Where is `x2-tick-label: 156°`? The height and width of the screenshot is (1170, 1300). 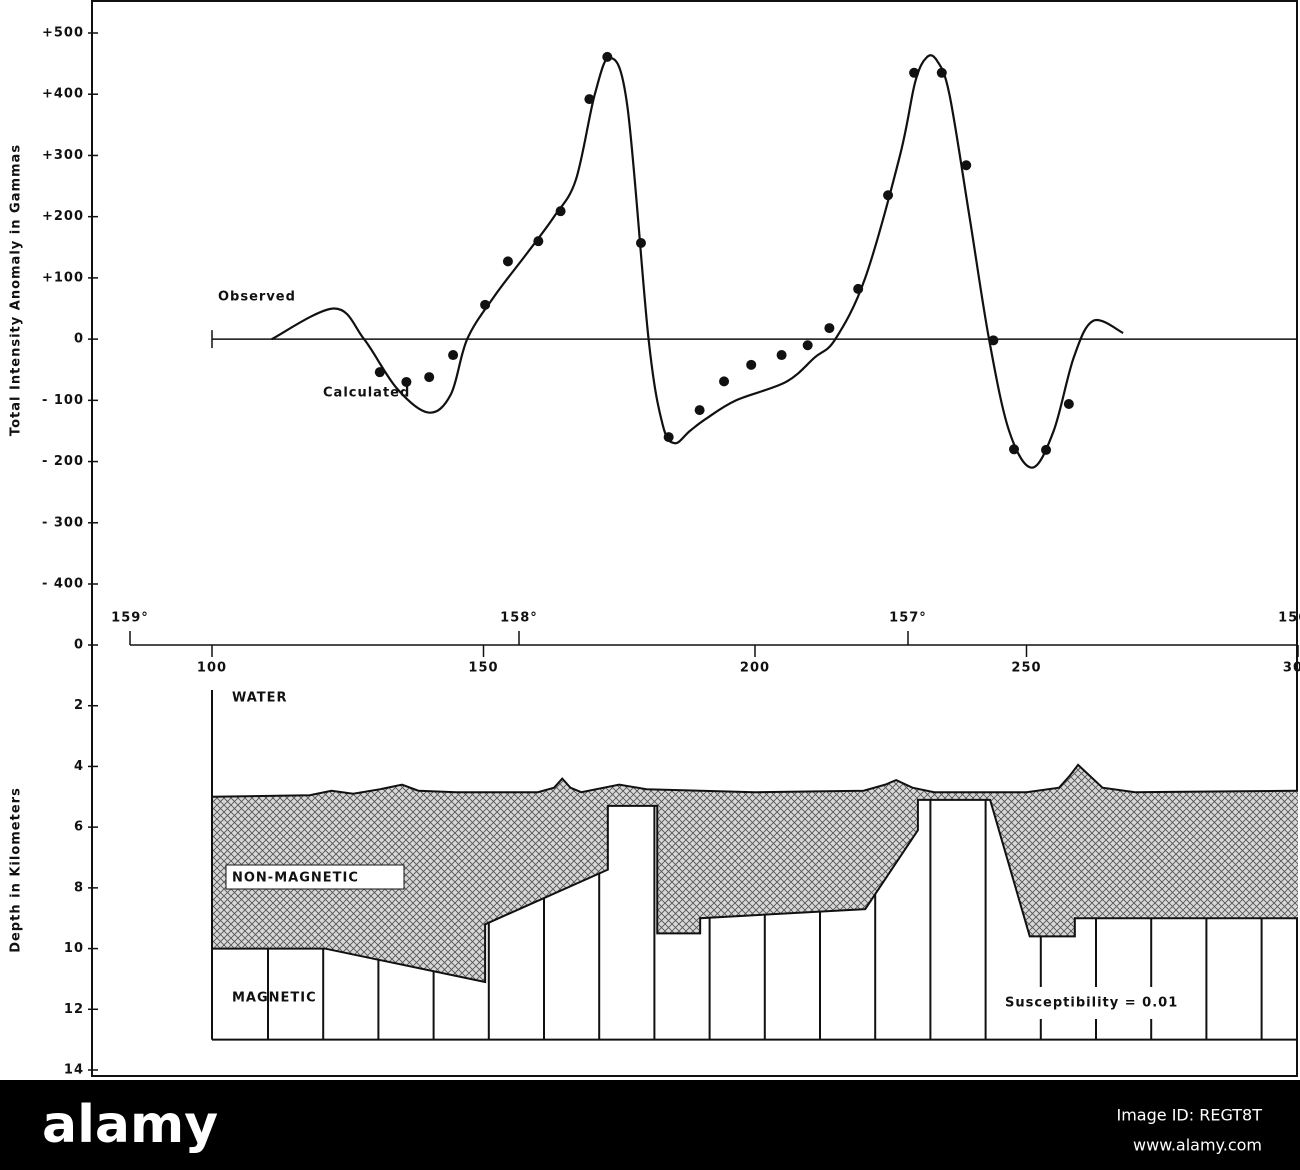 x2-tick-label: 156° is located at coordinates (1289, 618).